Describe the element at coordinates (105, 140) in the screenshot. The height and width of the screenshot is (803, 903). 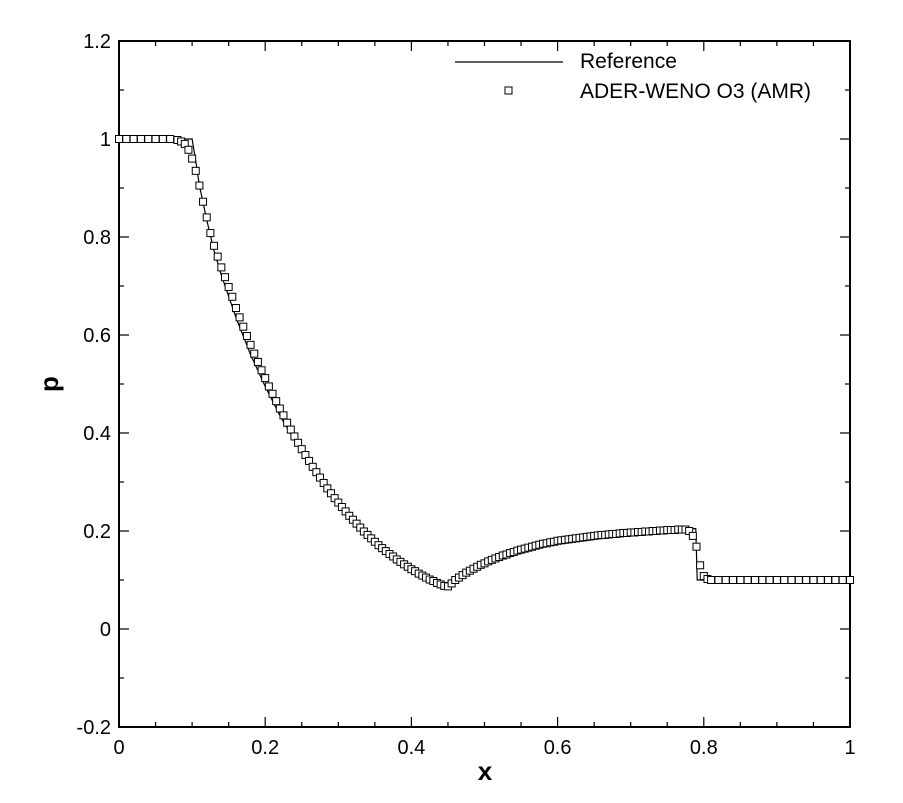
I see `y-tick-label: 1` at that location.